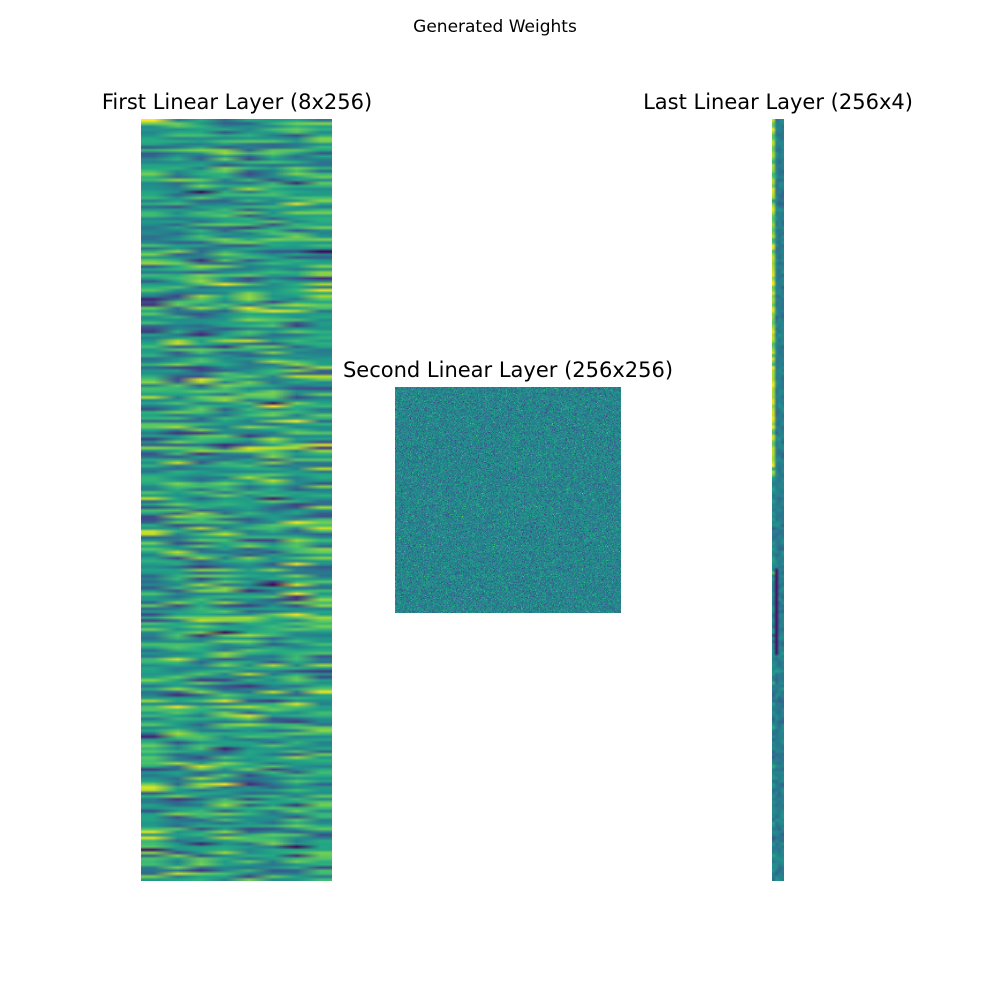 This screenshot has height=990, width=990. What do you see at coordinates (236, 500) in the screenshot?
I see `first-layer-heatmap` at bounding box center [236, 500].